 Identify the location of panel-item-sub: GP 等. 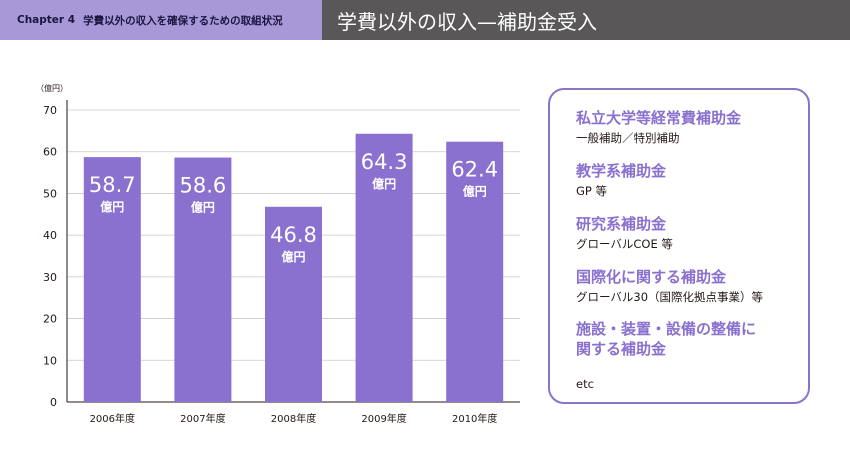
(592, 191).